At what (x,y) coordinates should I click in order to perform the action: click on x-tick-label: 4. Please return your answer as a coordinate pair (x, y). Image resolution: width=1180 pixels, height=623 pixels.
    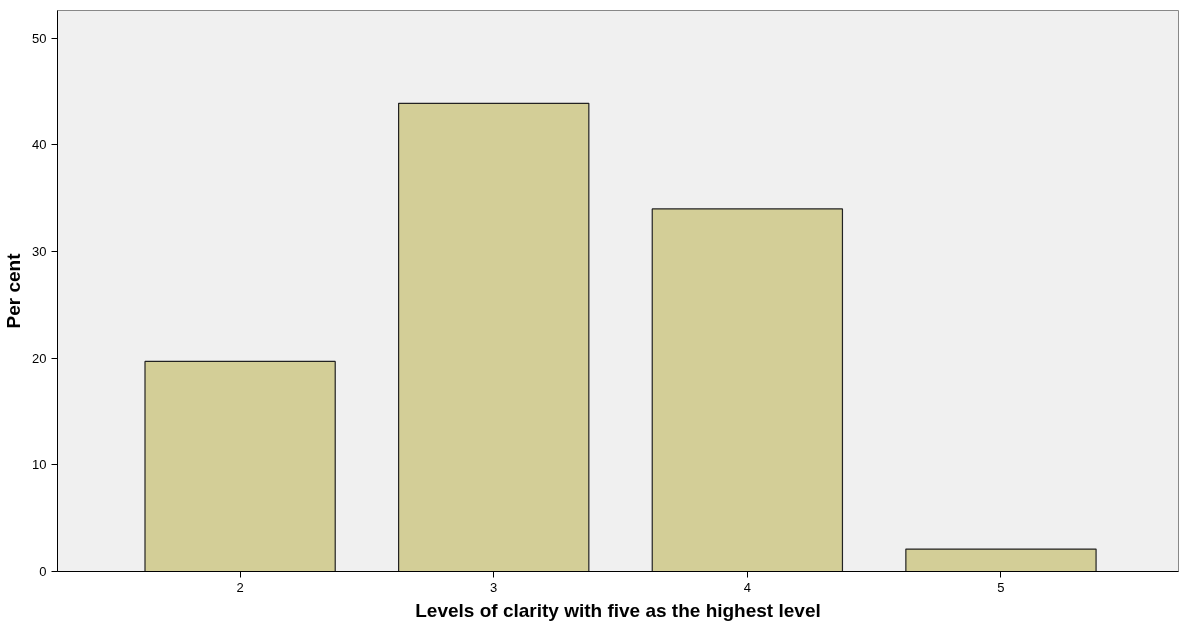
    Looking at the image, I should click on (747, 587).